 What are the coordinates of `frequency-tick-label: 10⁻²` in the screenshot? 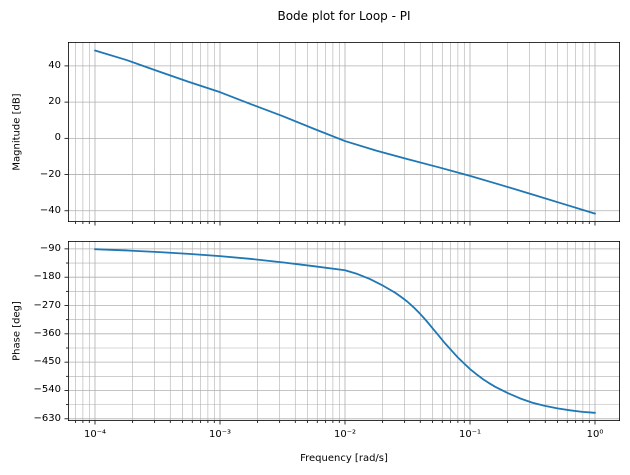 It's located at (345, 434).